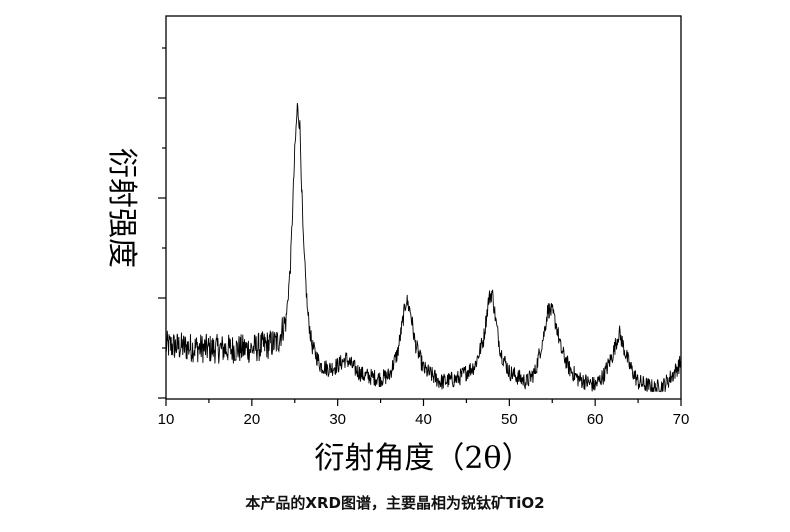 The height and width of the screenshot is (532, 790). What do you see at coordinates (121, 208) in the screenshot?
I see `y-axis-title: 衍射强度` at bounding box center [121, 208].